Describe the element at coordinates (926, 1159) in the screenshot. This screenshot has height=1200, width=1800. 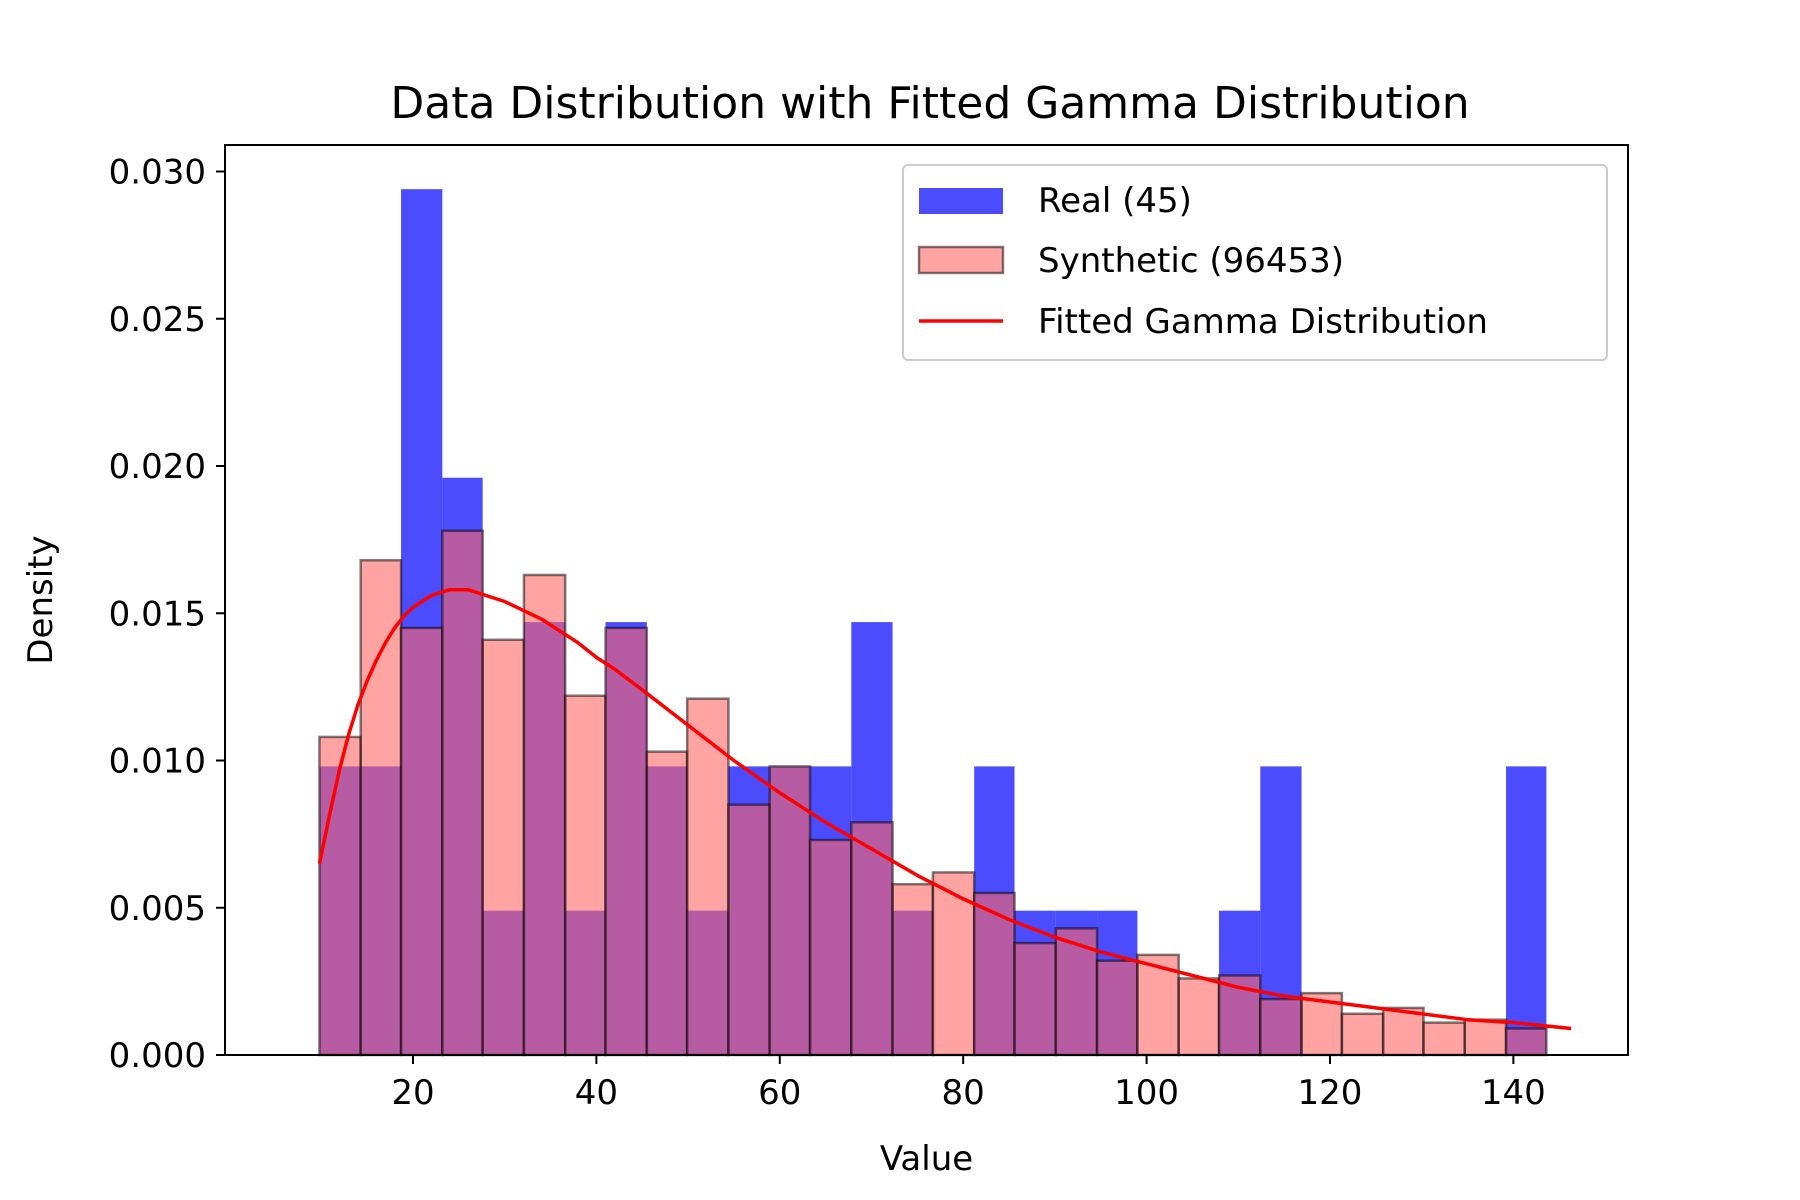
I see `x-axis-label: Value` at that location.